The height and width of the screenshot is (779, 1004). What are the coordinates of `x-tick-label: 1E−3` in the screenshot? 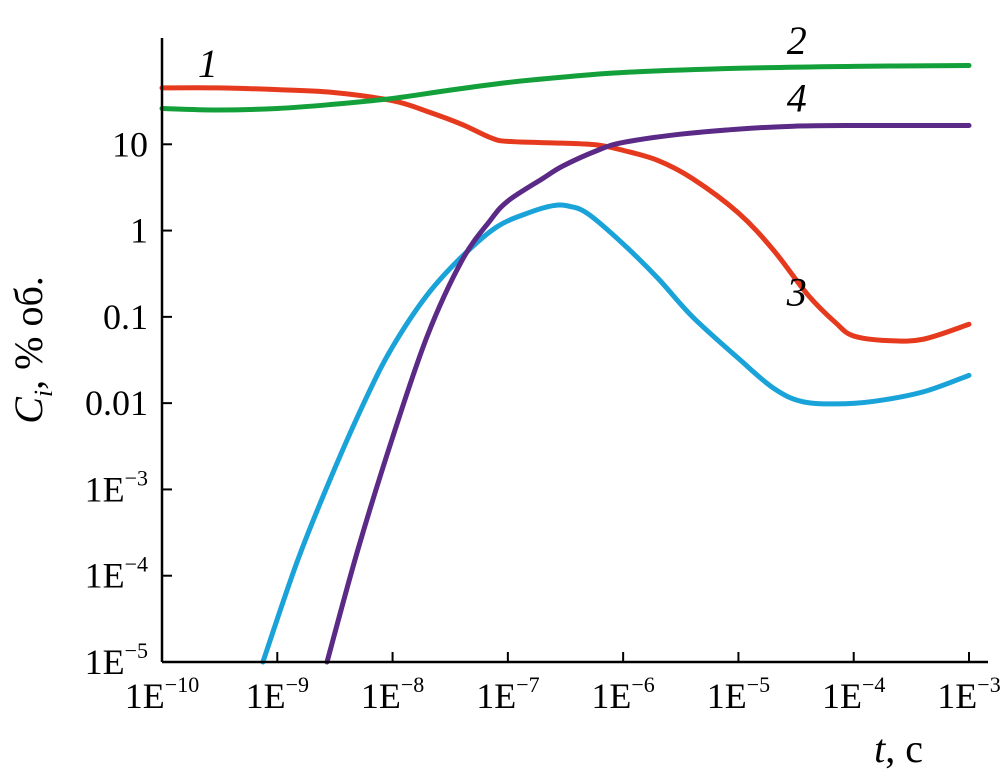 It's located at (968, 694).